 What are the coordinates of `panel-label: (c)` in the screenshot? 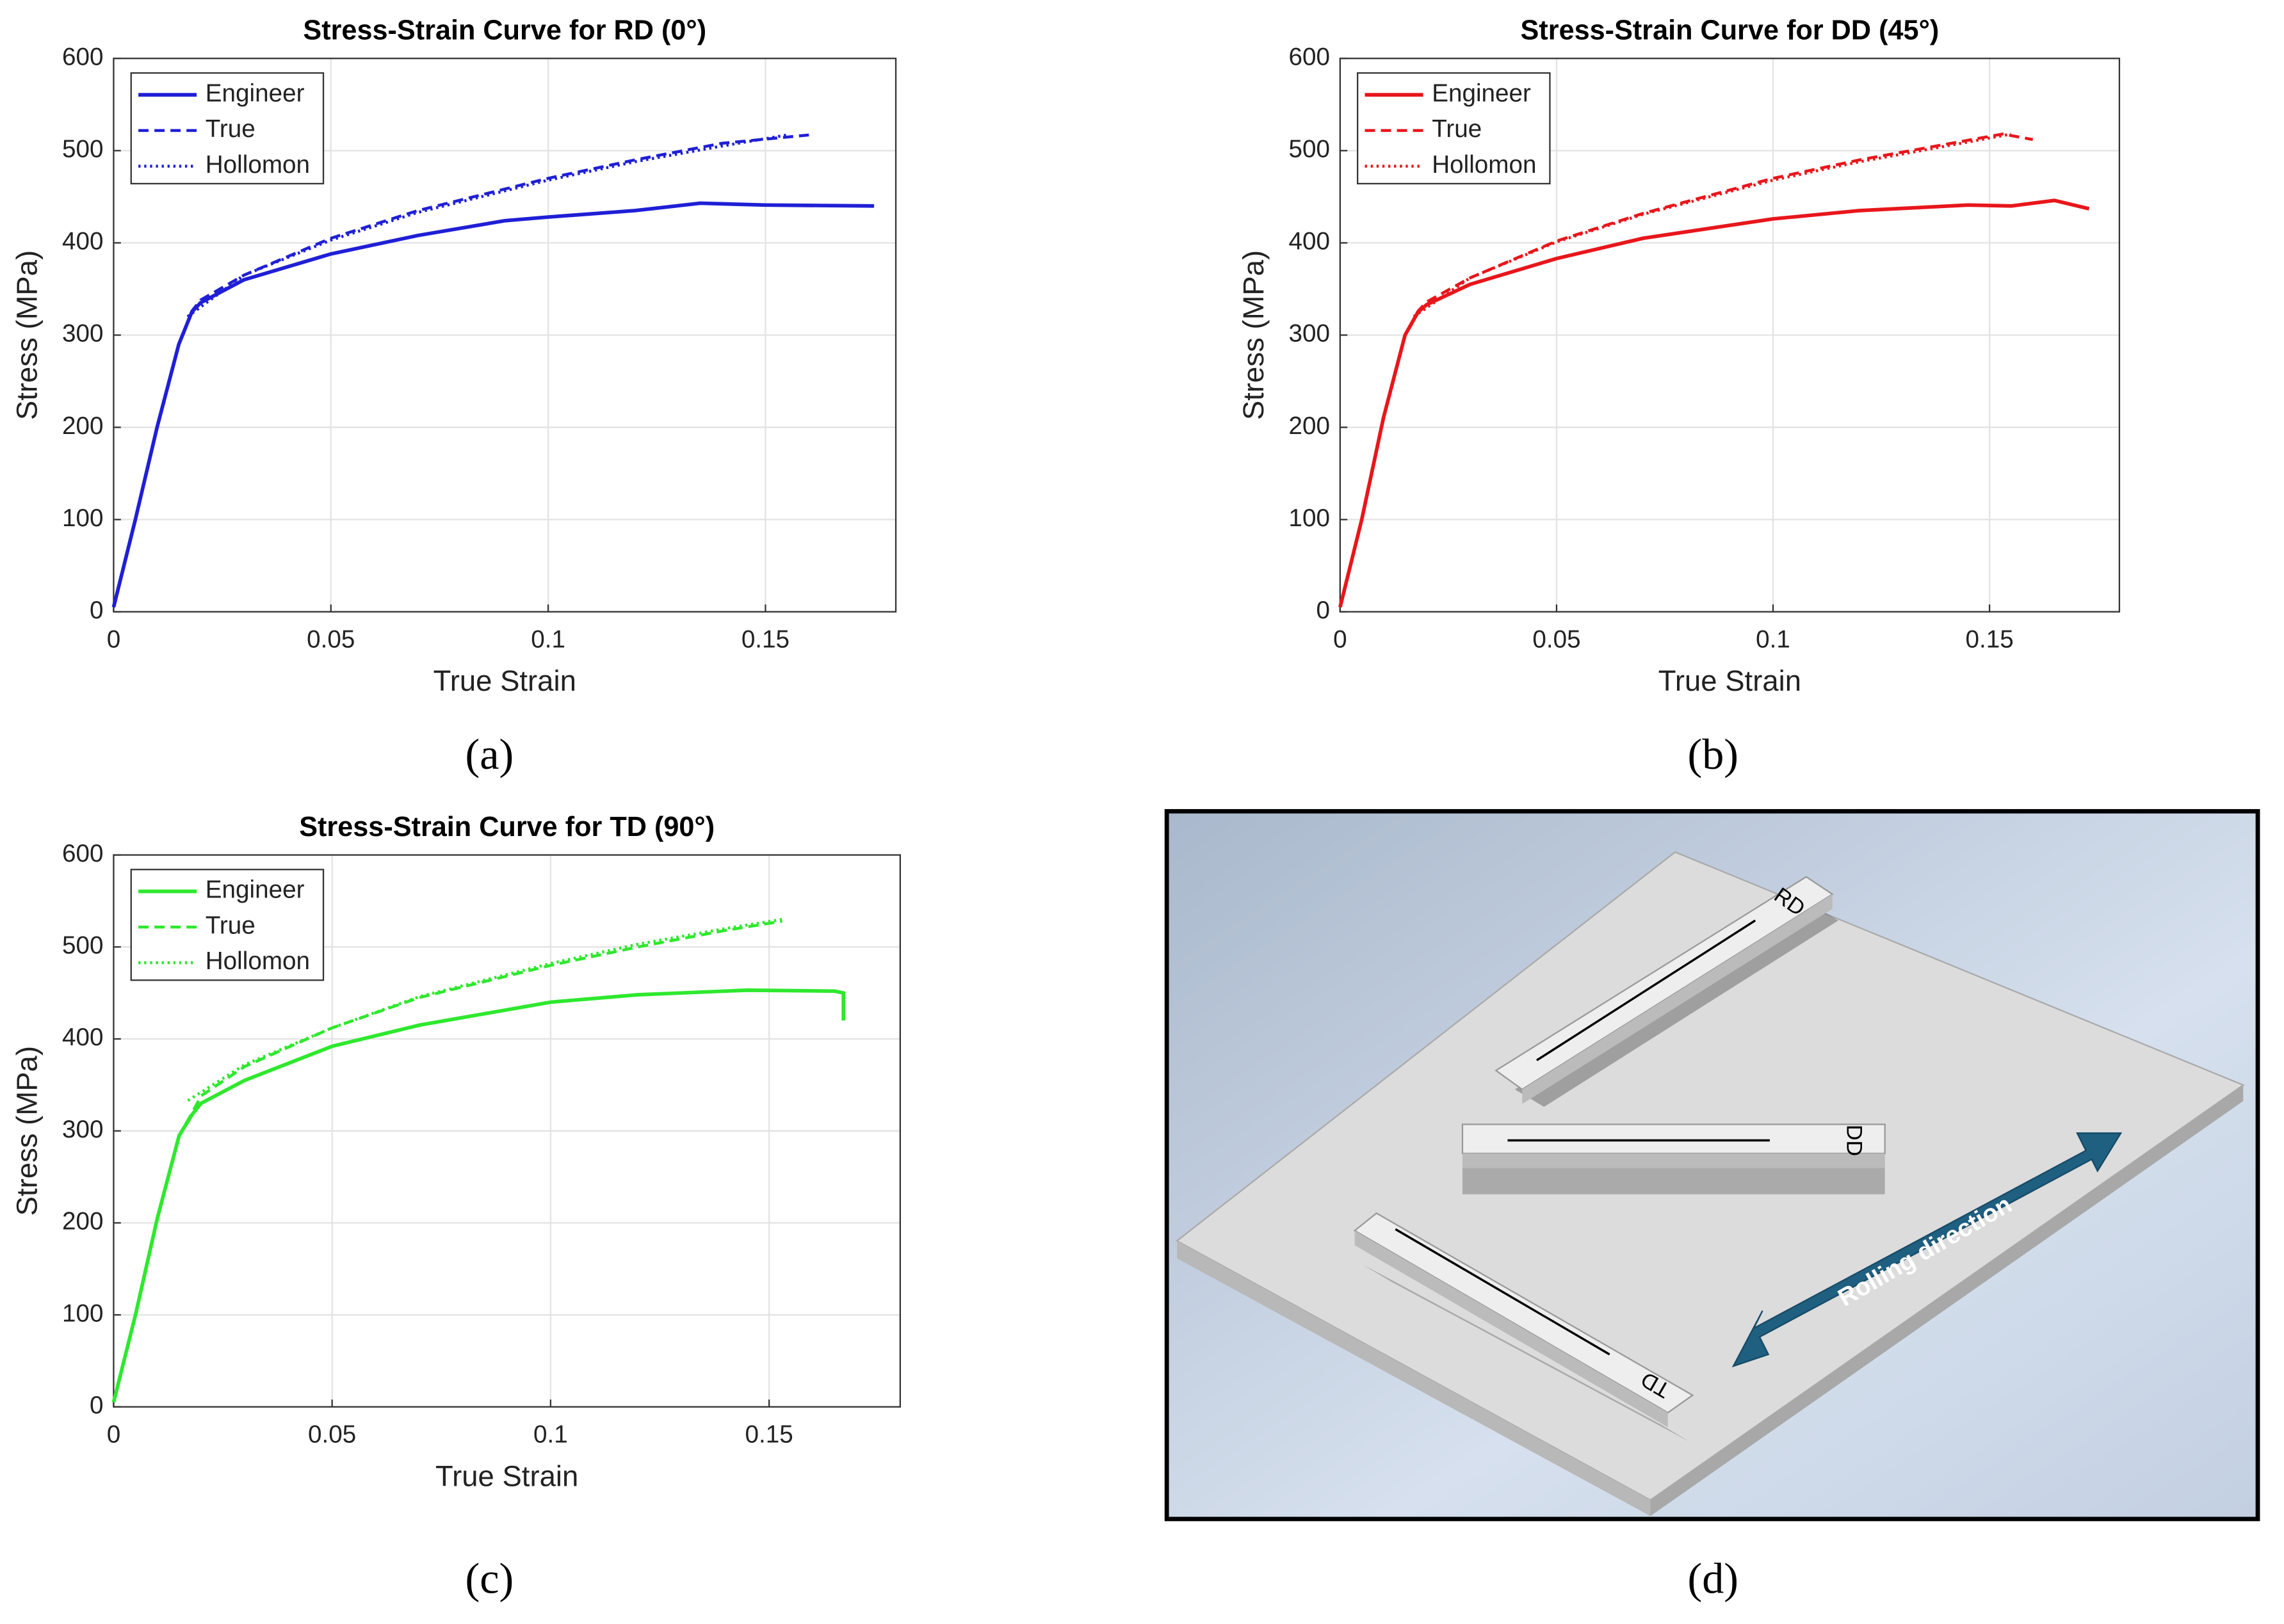 It's located at (490, 1578).